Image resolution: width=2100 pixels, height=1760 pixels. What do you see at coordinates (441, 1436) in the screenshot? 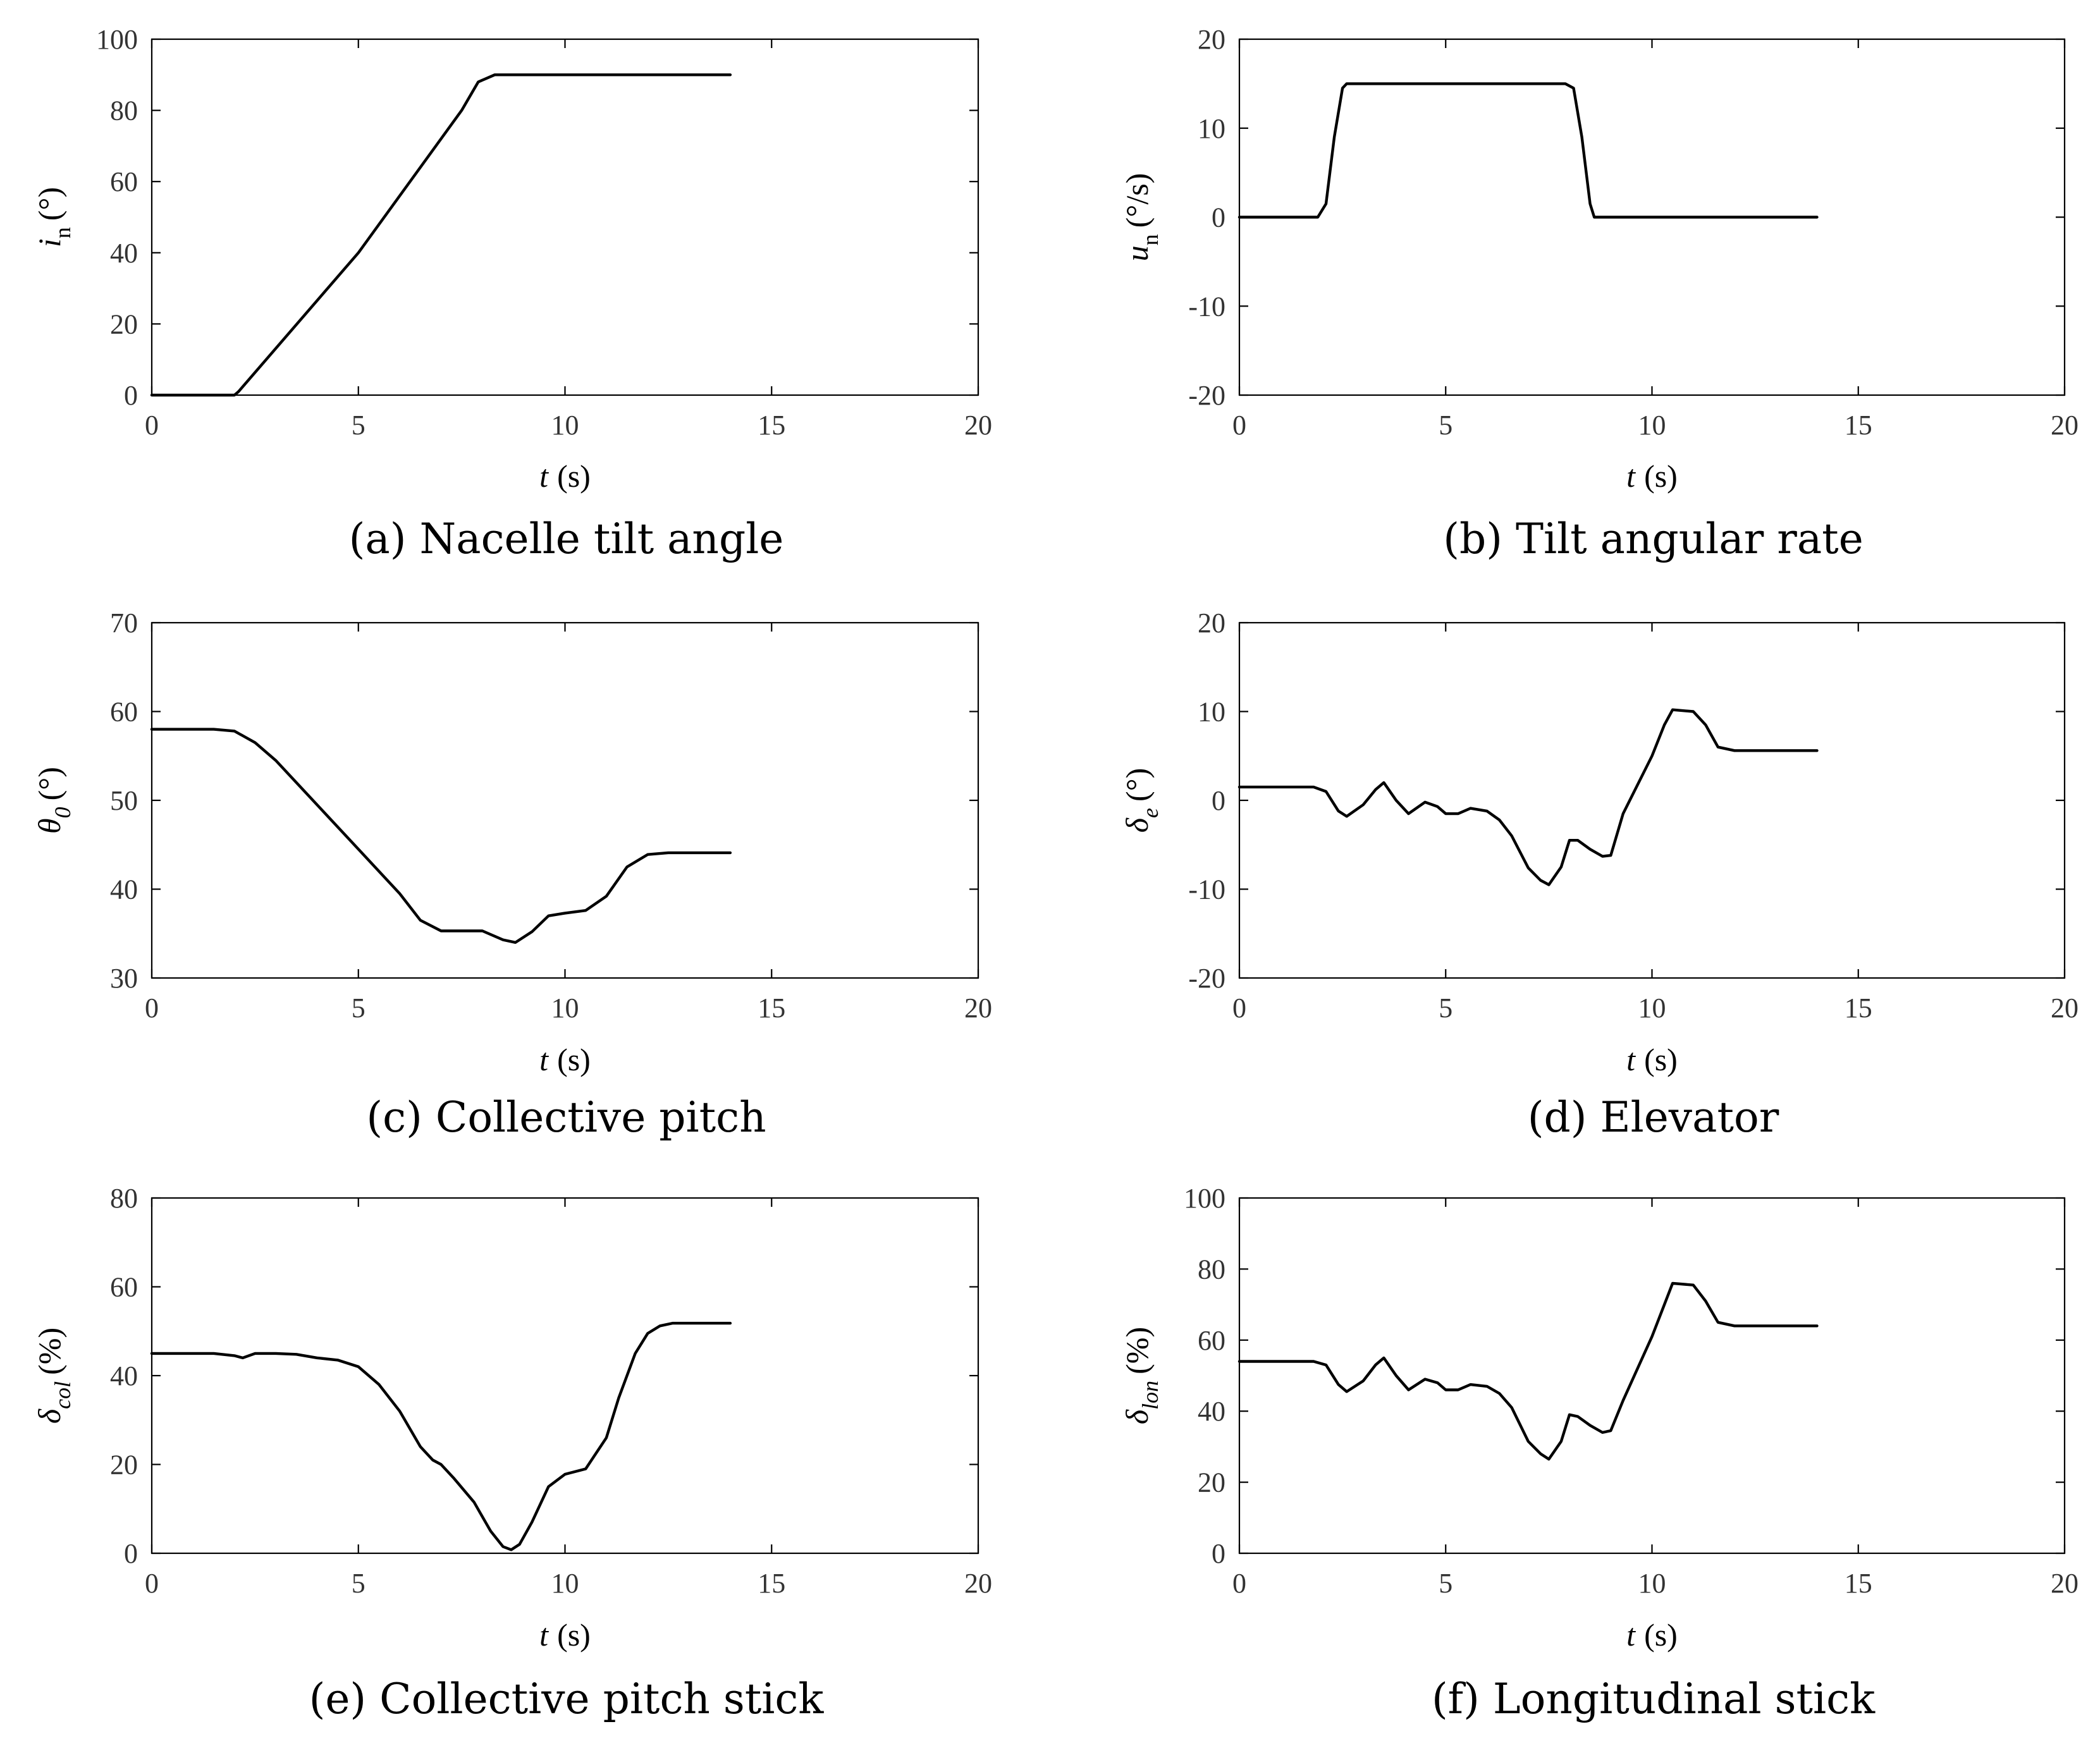
I see `series-line-delta_col` at bounding box center [441, 1436].